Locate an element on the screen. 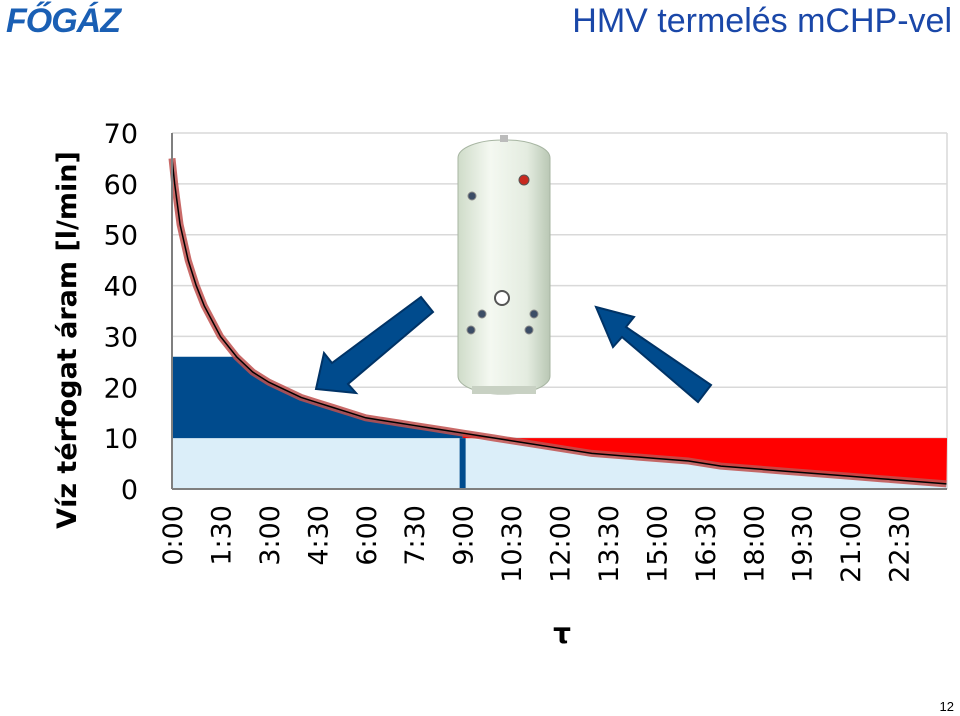 This screenshot has height=716, width=960. x-tick-label: 6:00 is located at coordinates (367, 535).